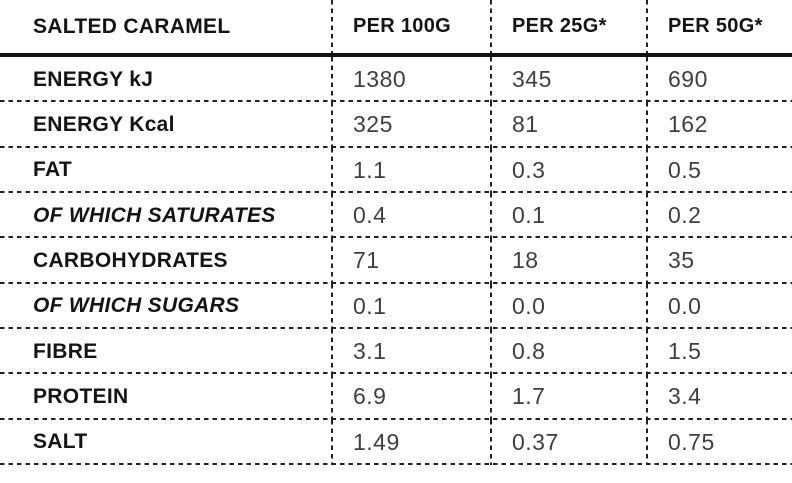 The height and width of the screenshot is (483, 792). I want to click on value-per-25g: 18, so click(568, 261).